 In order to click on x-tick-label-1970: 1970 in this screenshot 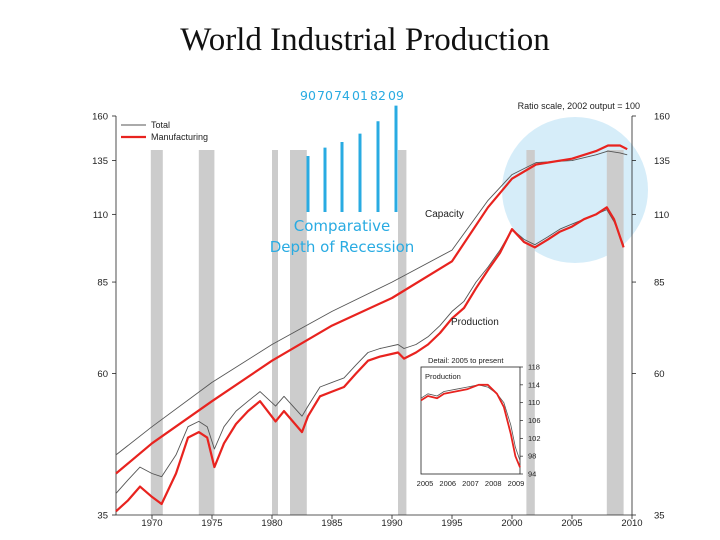, I will do `click(151, 523)`.